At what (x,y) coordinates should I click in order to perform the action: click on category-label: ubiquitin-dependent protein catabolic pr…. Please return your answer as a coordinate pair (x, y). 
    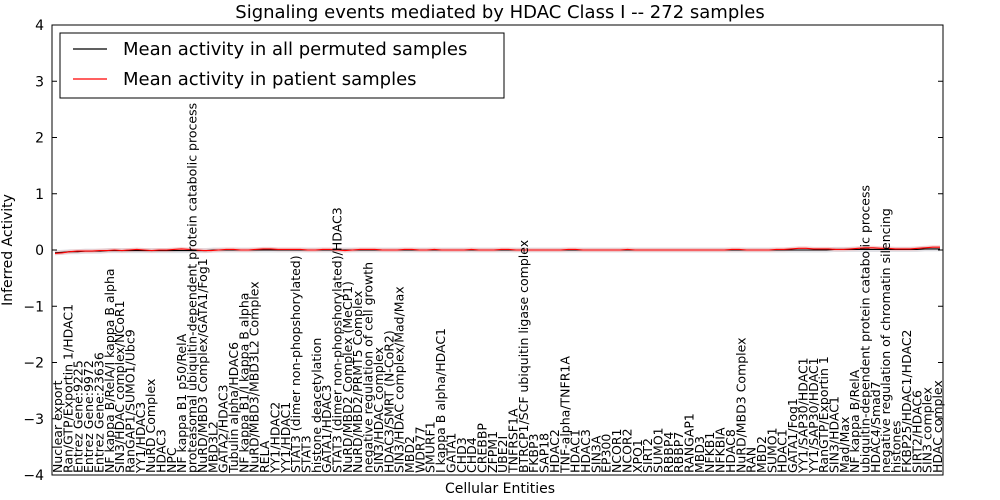
    Looking at the image, I should click on (865, 329).